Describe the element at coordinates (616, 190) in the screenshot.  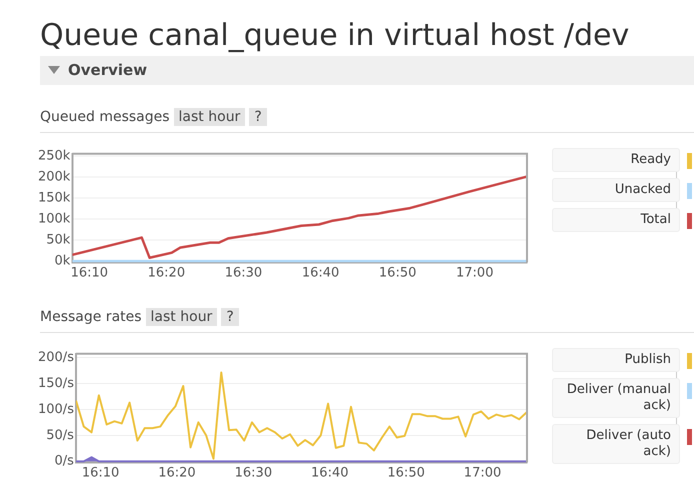
I see `legend-label: Unacked` at that location.